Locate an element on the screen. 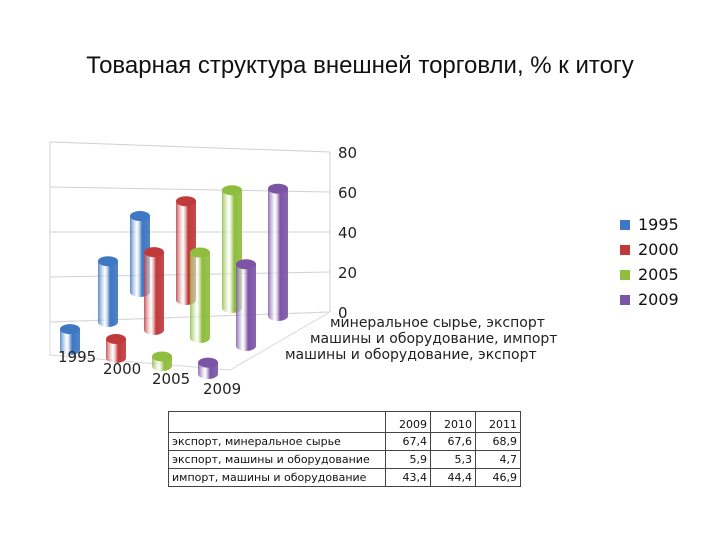  table-row: экспорт, минеральное сырье 67,4 67,6 68,9 is located at coordinates (344, 441).